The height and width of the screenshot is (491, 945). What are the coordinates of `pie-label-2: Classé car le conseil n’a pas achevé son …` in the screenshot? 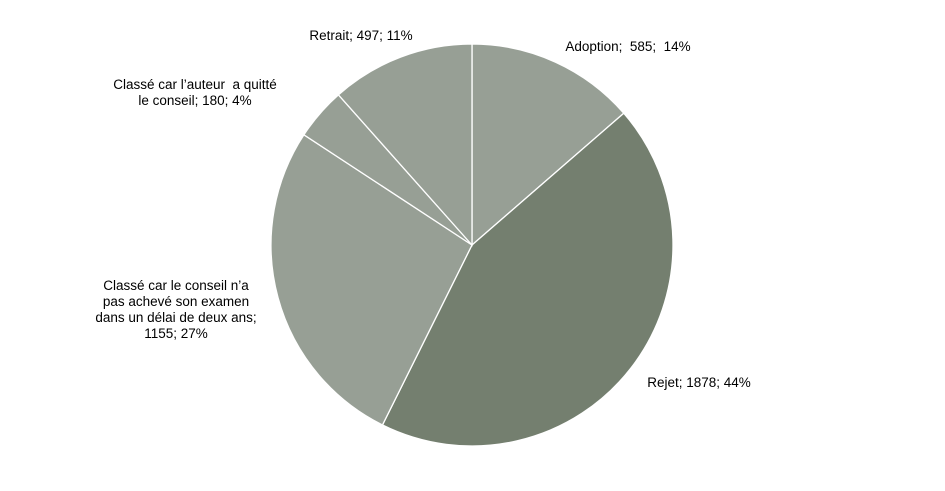 It's located at (175, 309).